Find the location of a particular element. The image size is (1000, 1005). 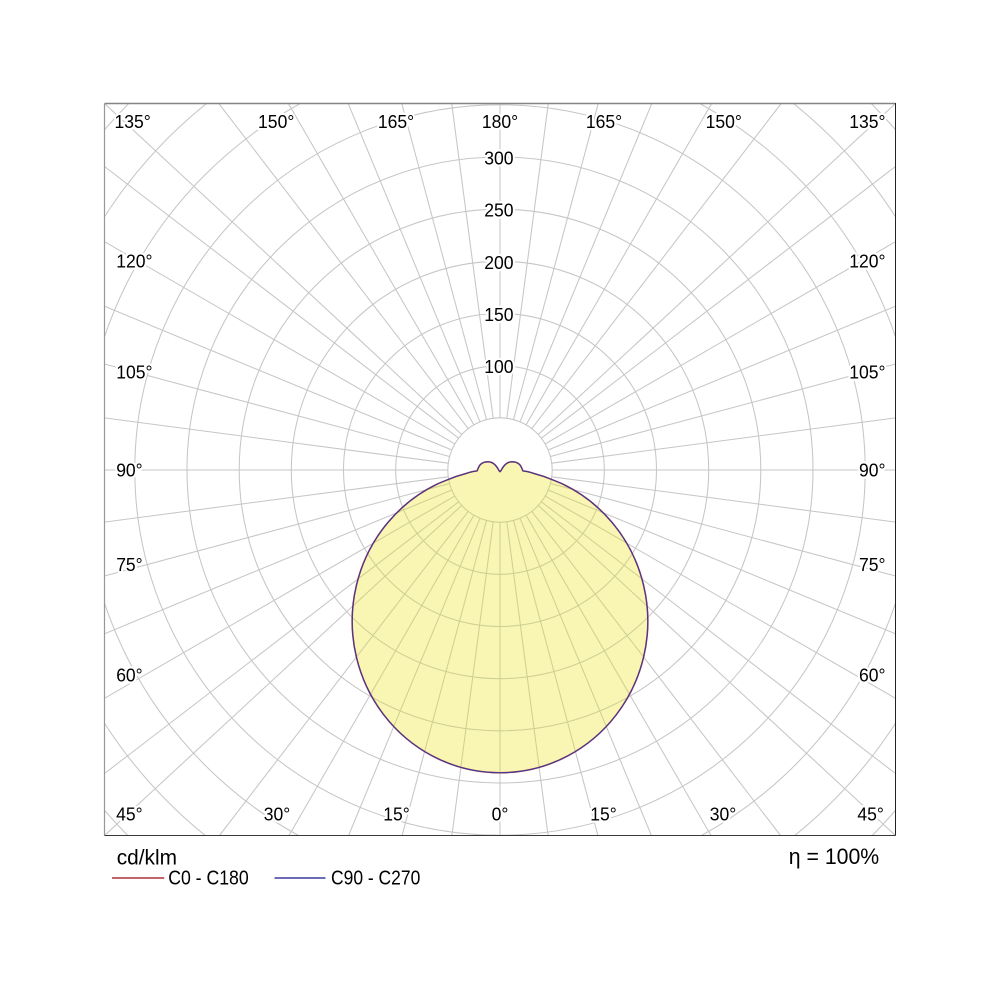

svg-text: C0 - C180 is located at coordinates (208, 877).